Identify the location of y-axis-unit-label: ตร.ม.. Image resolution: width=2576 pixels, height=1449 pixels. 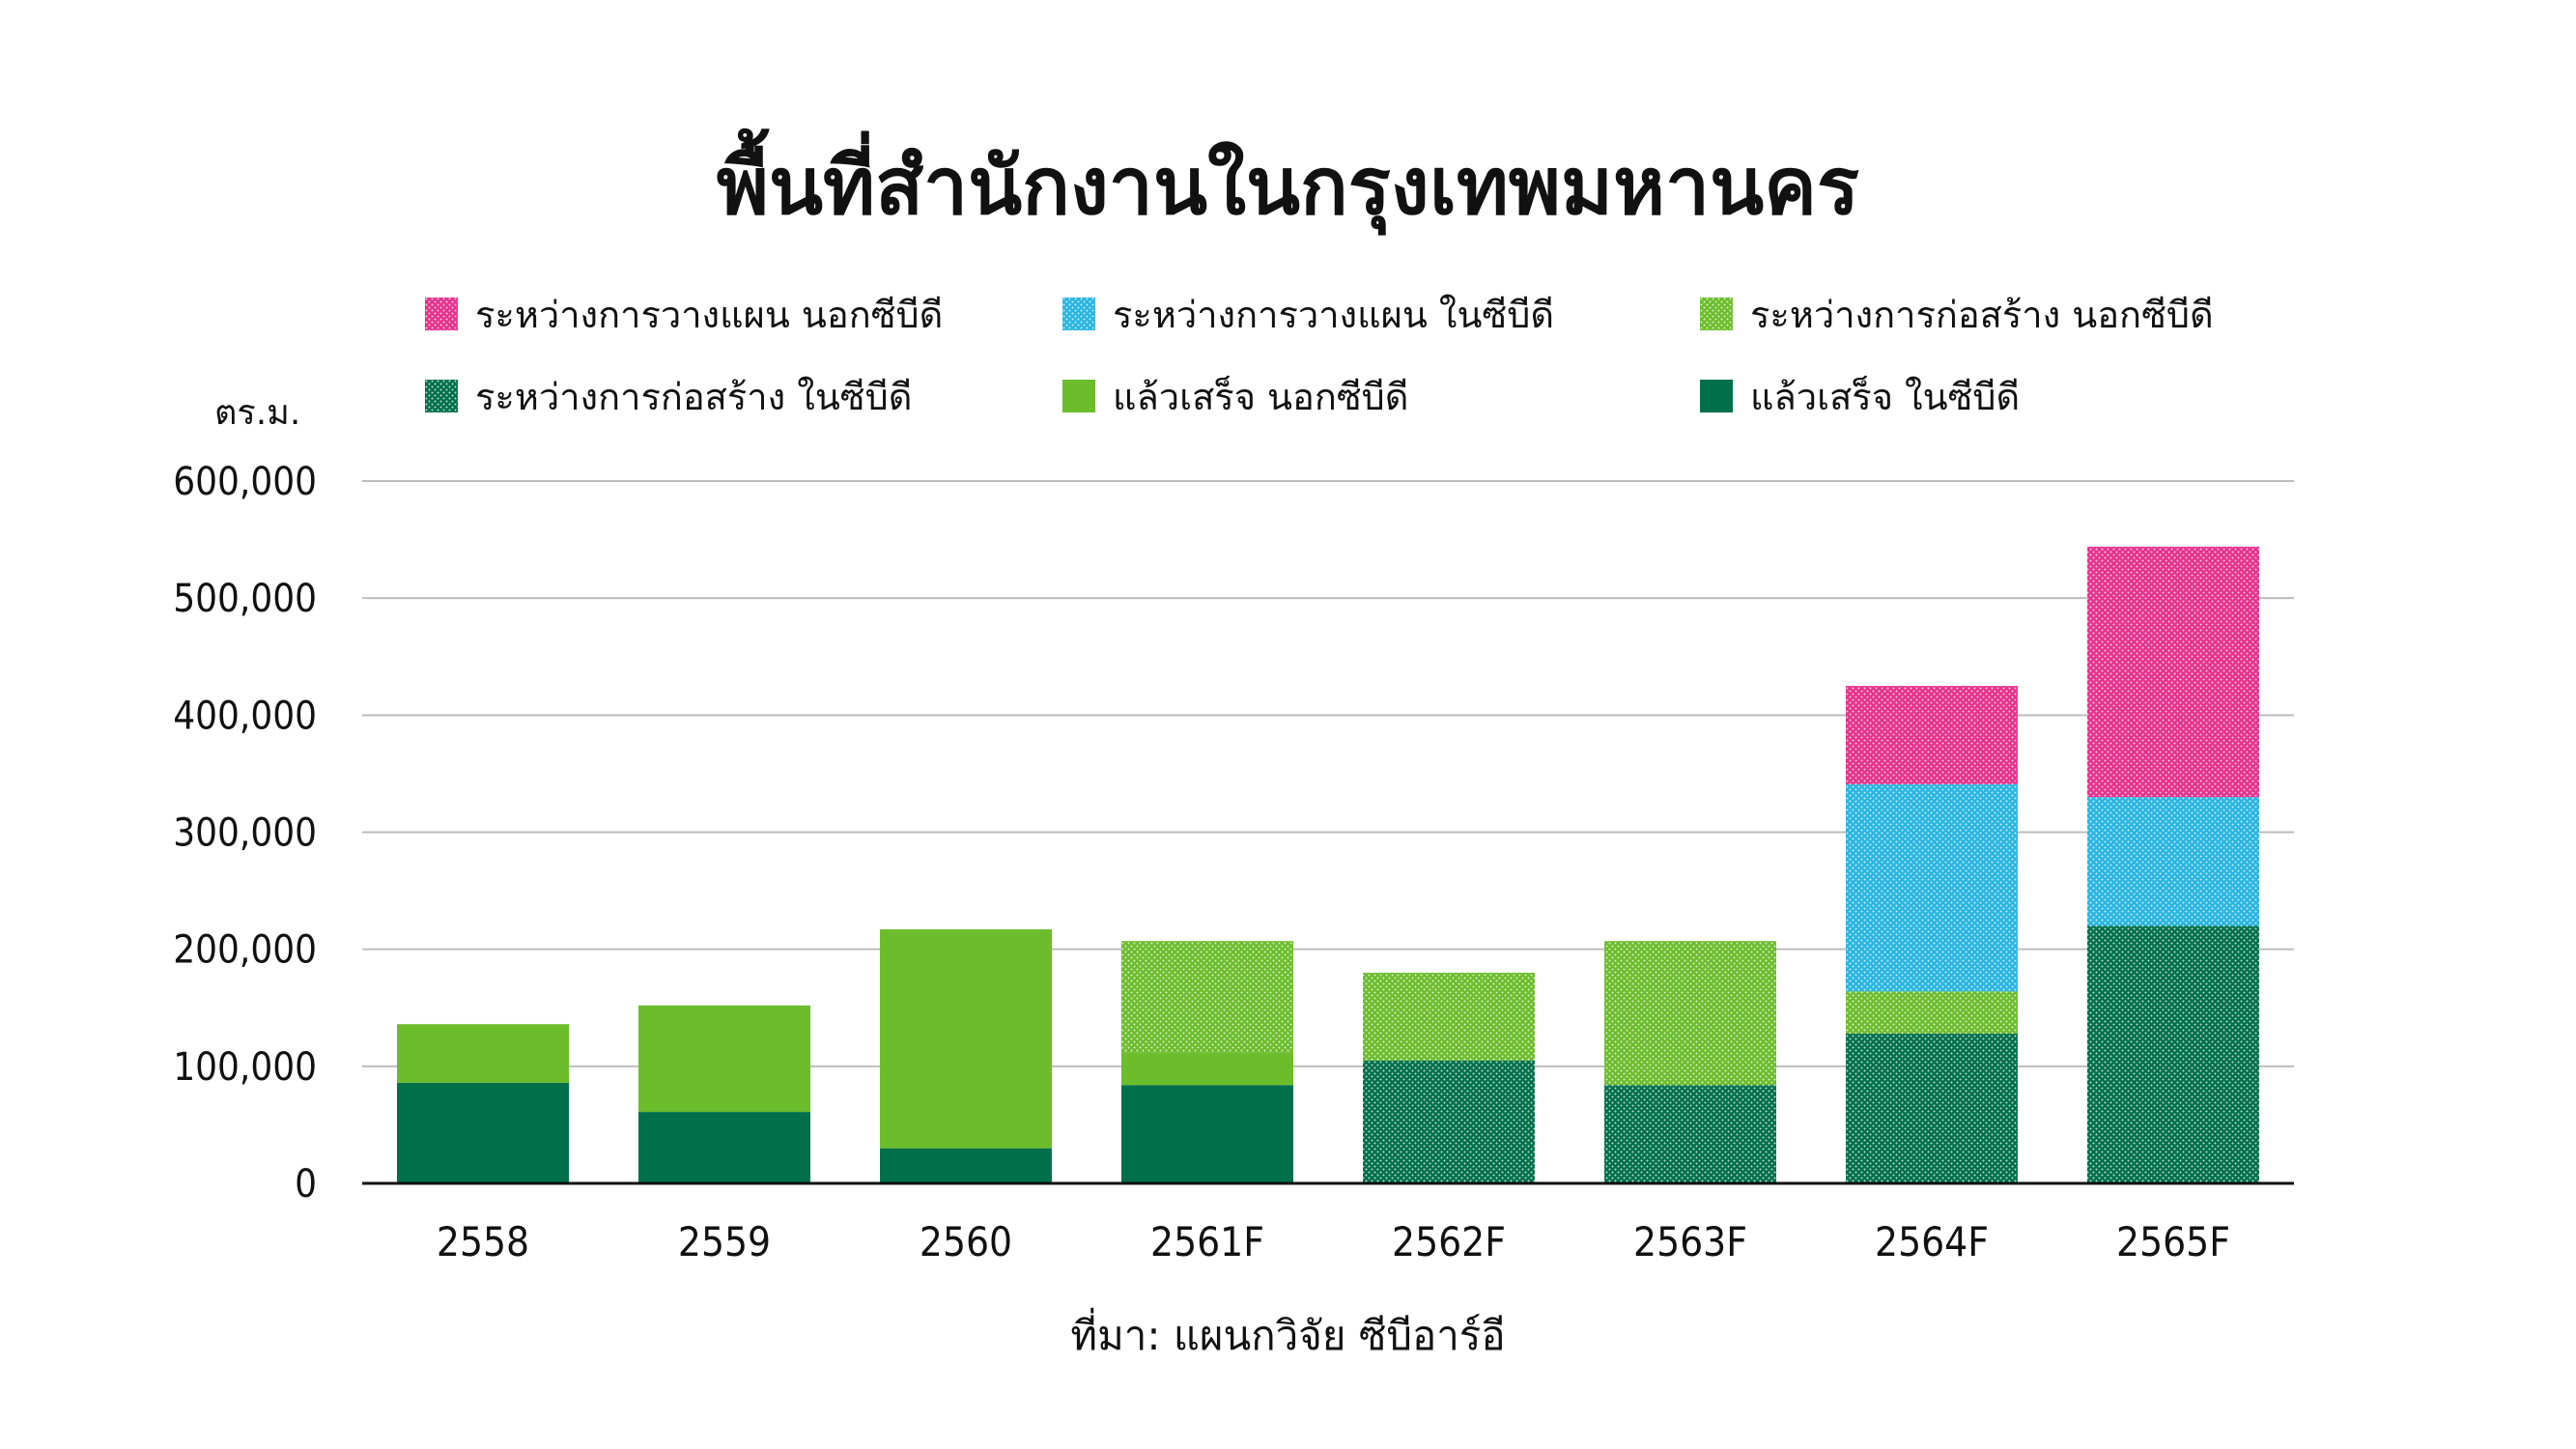
(257, 413).